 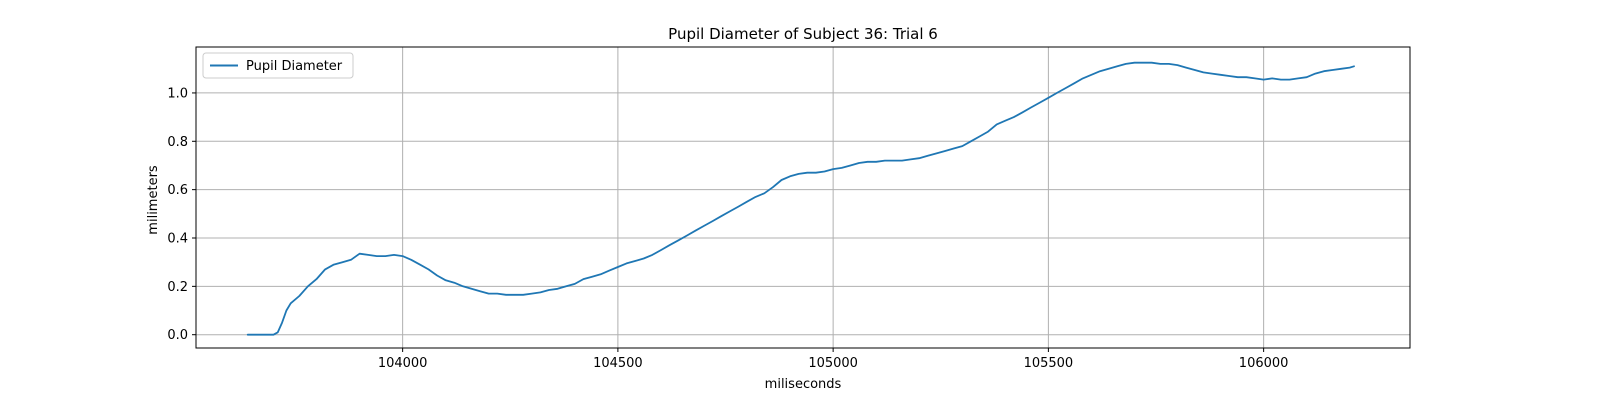 I want to click on y-tick-label: 0.2, so click(x=177, y=287).